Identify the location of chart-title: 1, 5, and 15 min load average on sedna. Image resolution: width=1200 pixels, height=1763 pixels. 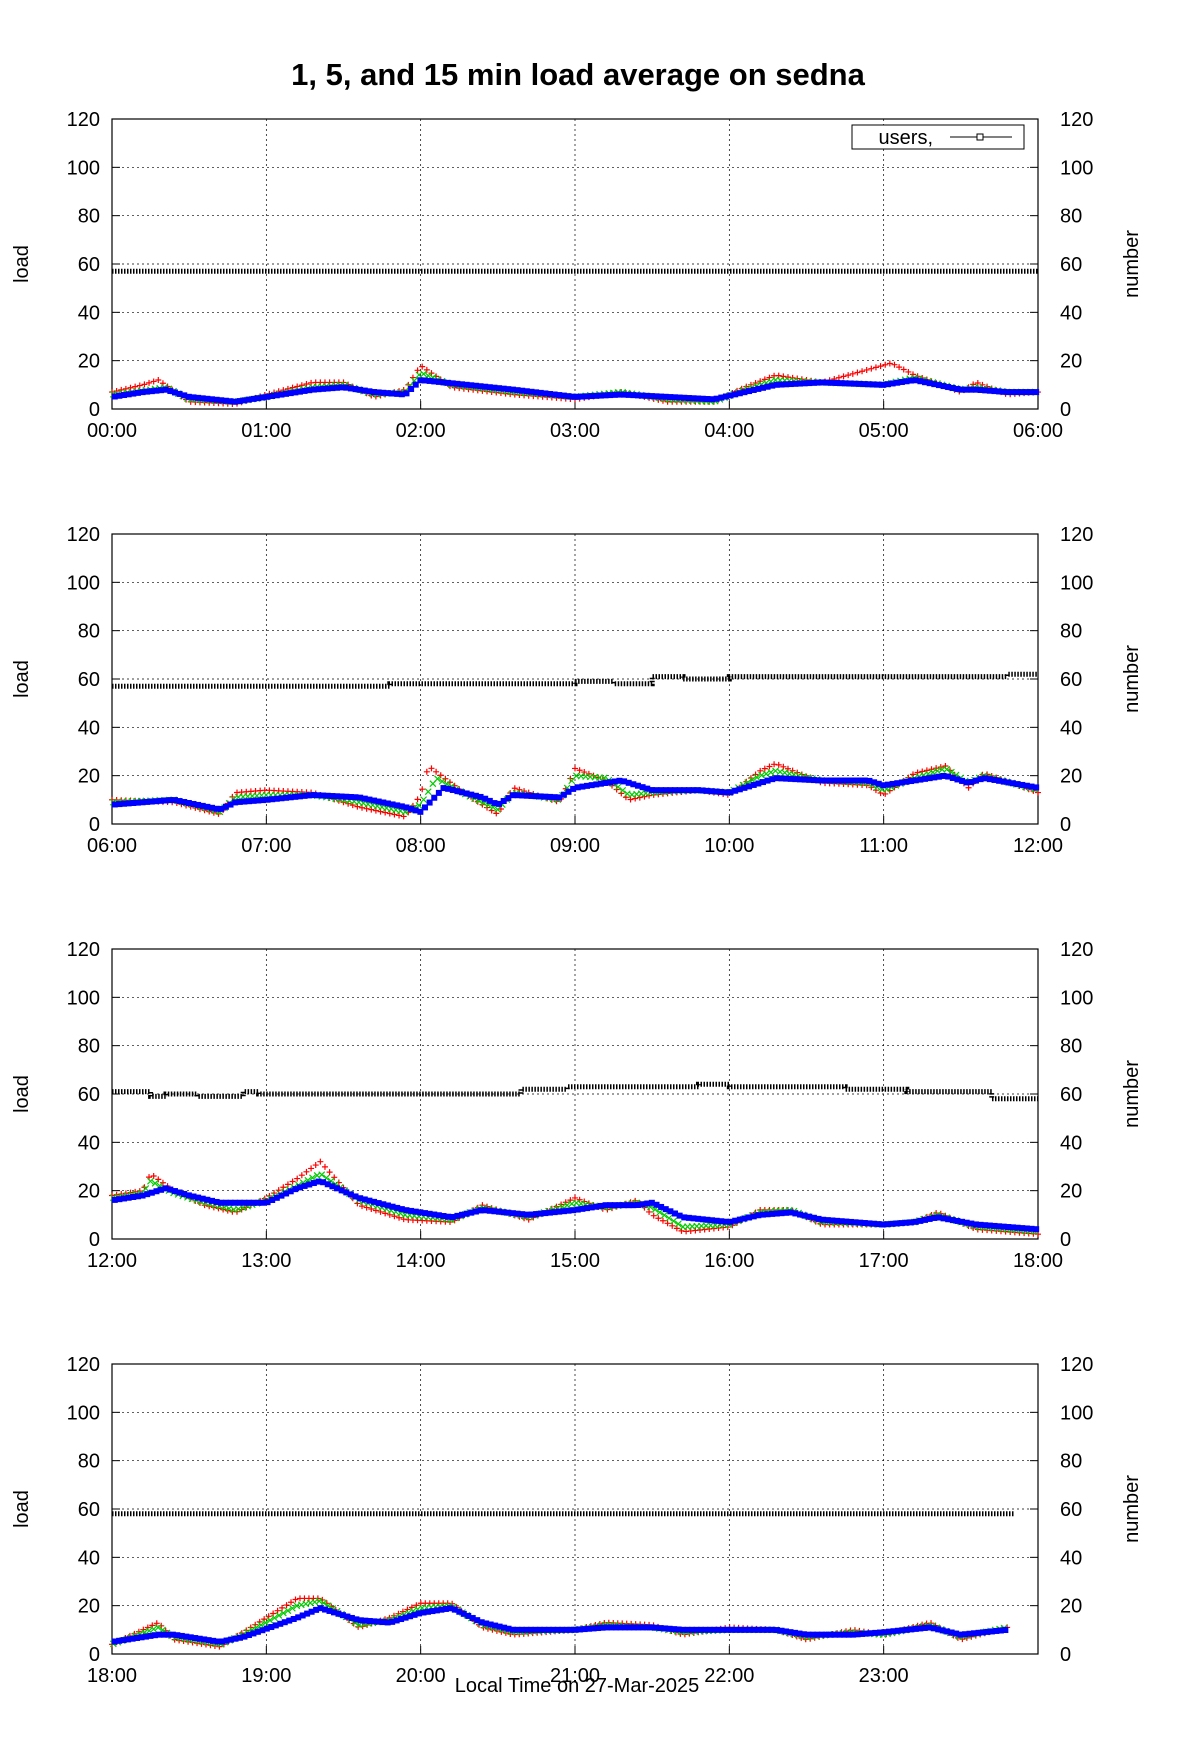
(578, 74).